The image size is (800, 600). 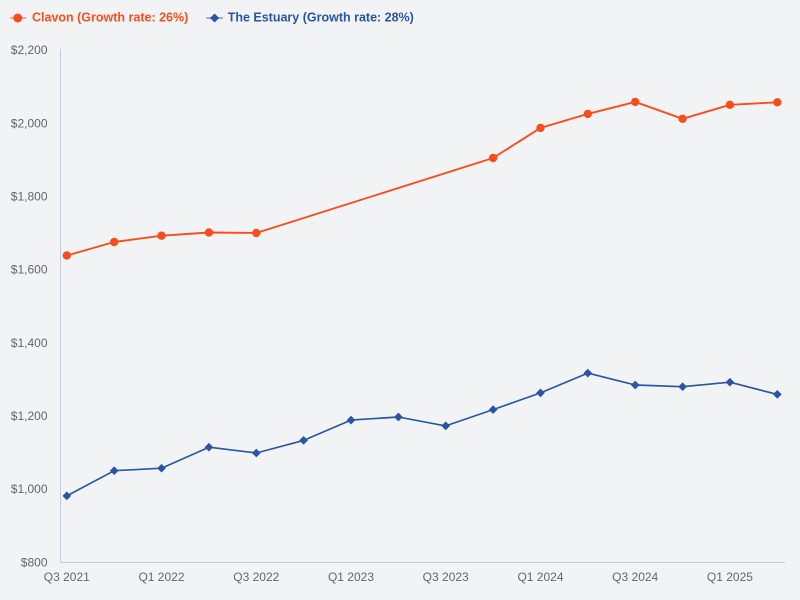 What do you see at coordinates (110, 18) in the screenshot?
I see `svg-text: Clavon (Growth rate: 26%)` at bounding box center [110, 18].